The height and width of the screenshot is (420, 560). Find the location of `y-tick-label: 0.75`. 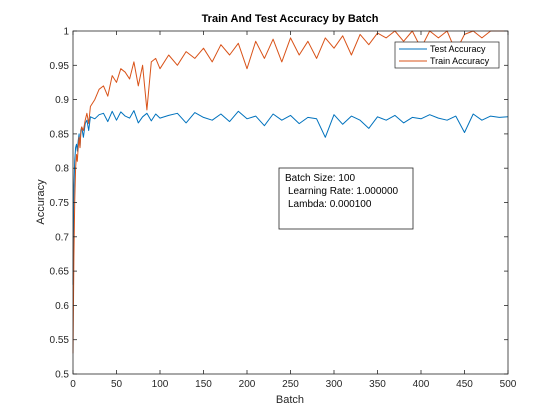

y-tick-label: 0.75 is located at coordinates (60, 203).